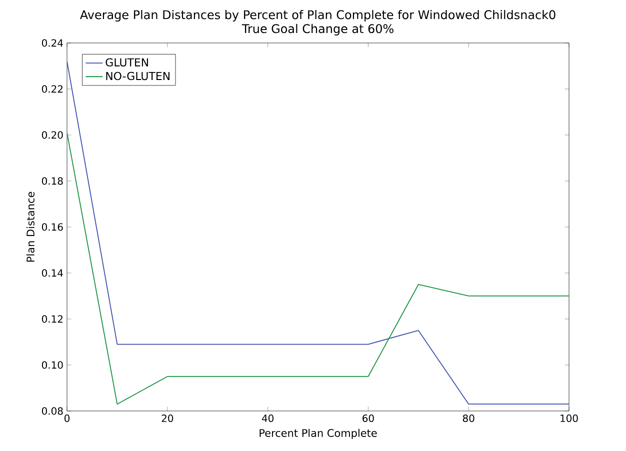 Image resolution: width=626 pixels, height=451 pixels. I want to click on chart-subtitle: True Goal Change at 60%, so click(318, 30).